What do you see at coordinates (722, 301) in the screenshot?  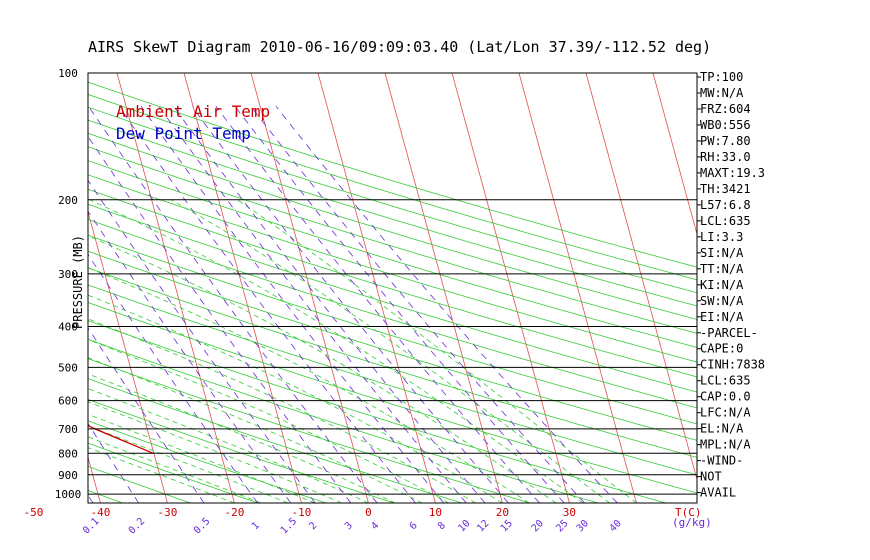 I see `index-label: SW:N/A` at bounding box center [722, 301].